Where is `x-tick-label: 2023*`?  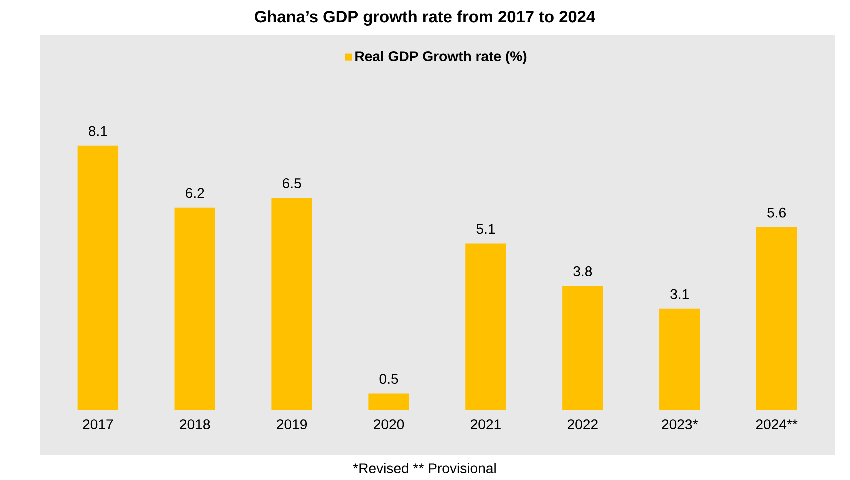 x-tick-label: 2023* is located at coordinates (680, 425).